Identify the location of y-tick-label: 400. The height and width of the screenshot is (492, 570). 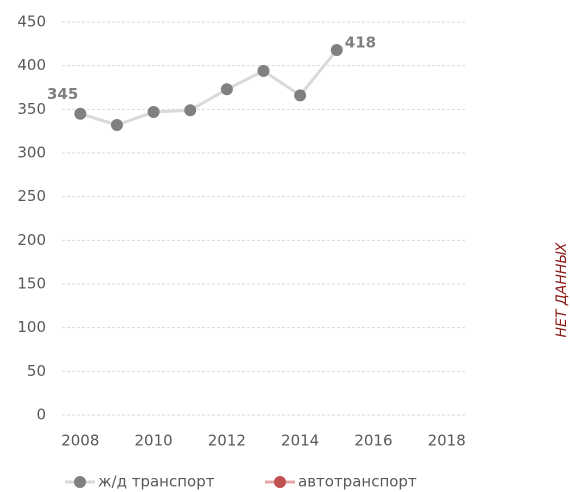
(31, 65).